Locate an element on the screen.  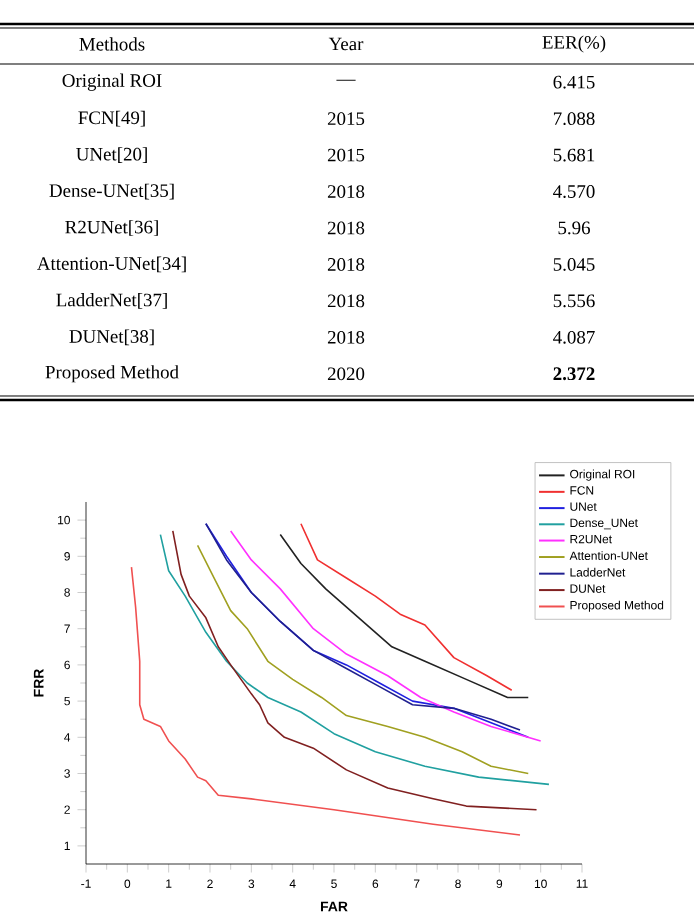
data-label: 2020 is located at coordinates (346, 374).